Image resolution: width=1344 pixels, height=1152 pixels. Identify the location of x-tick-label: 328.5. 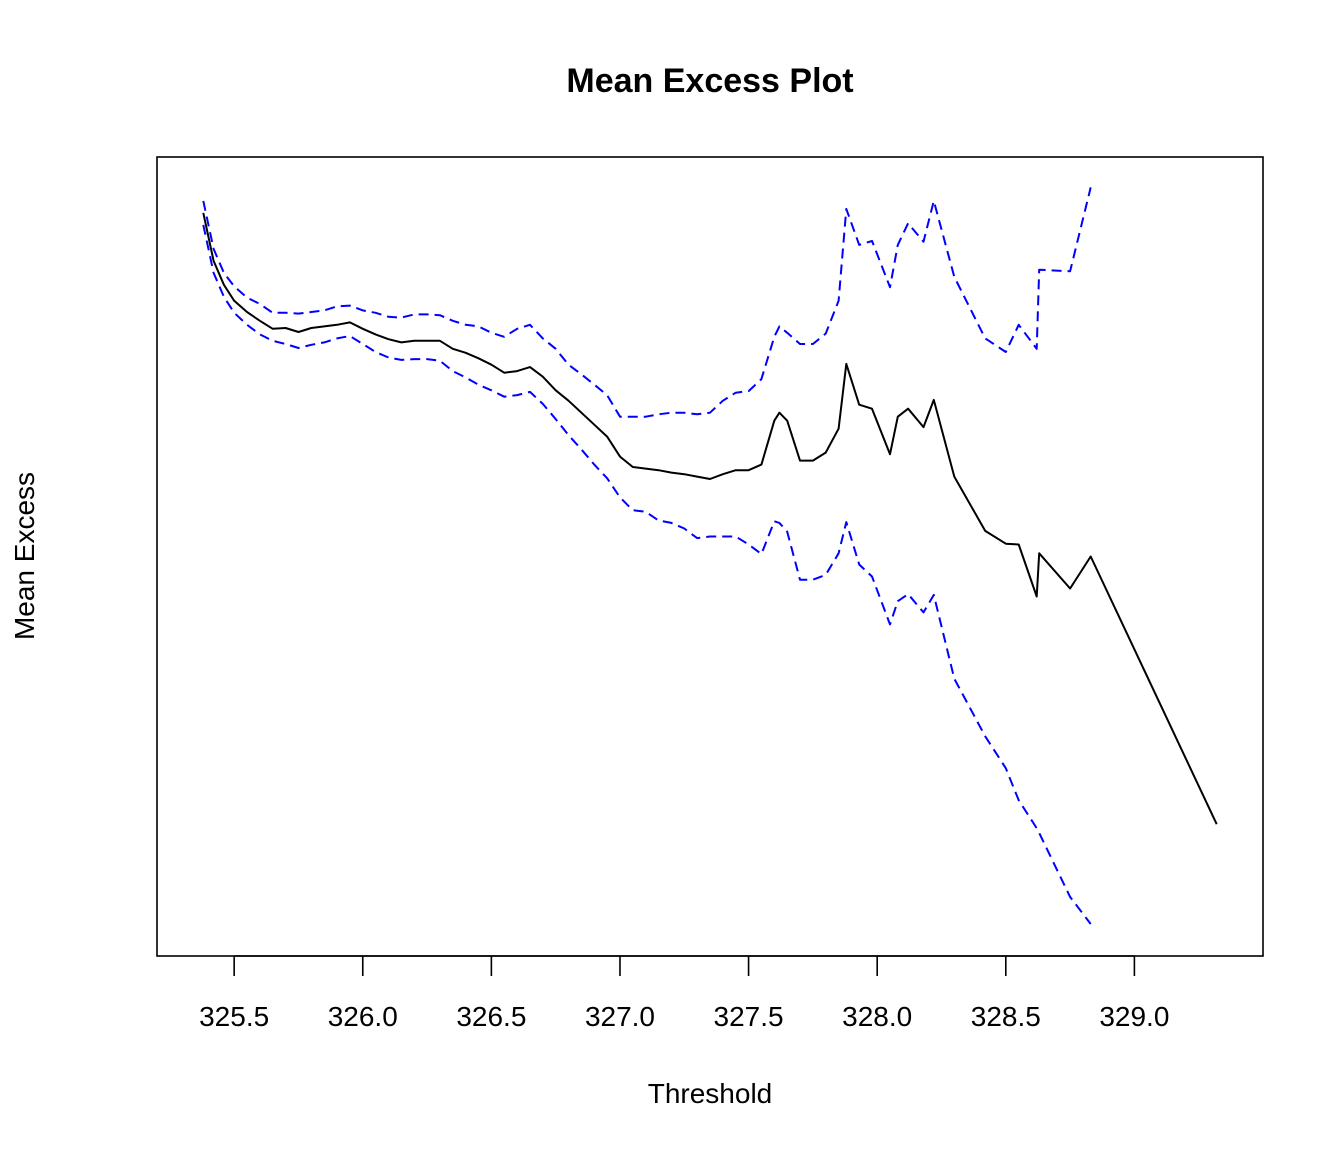
(1006, 1016).